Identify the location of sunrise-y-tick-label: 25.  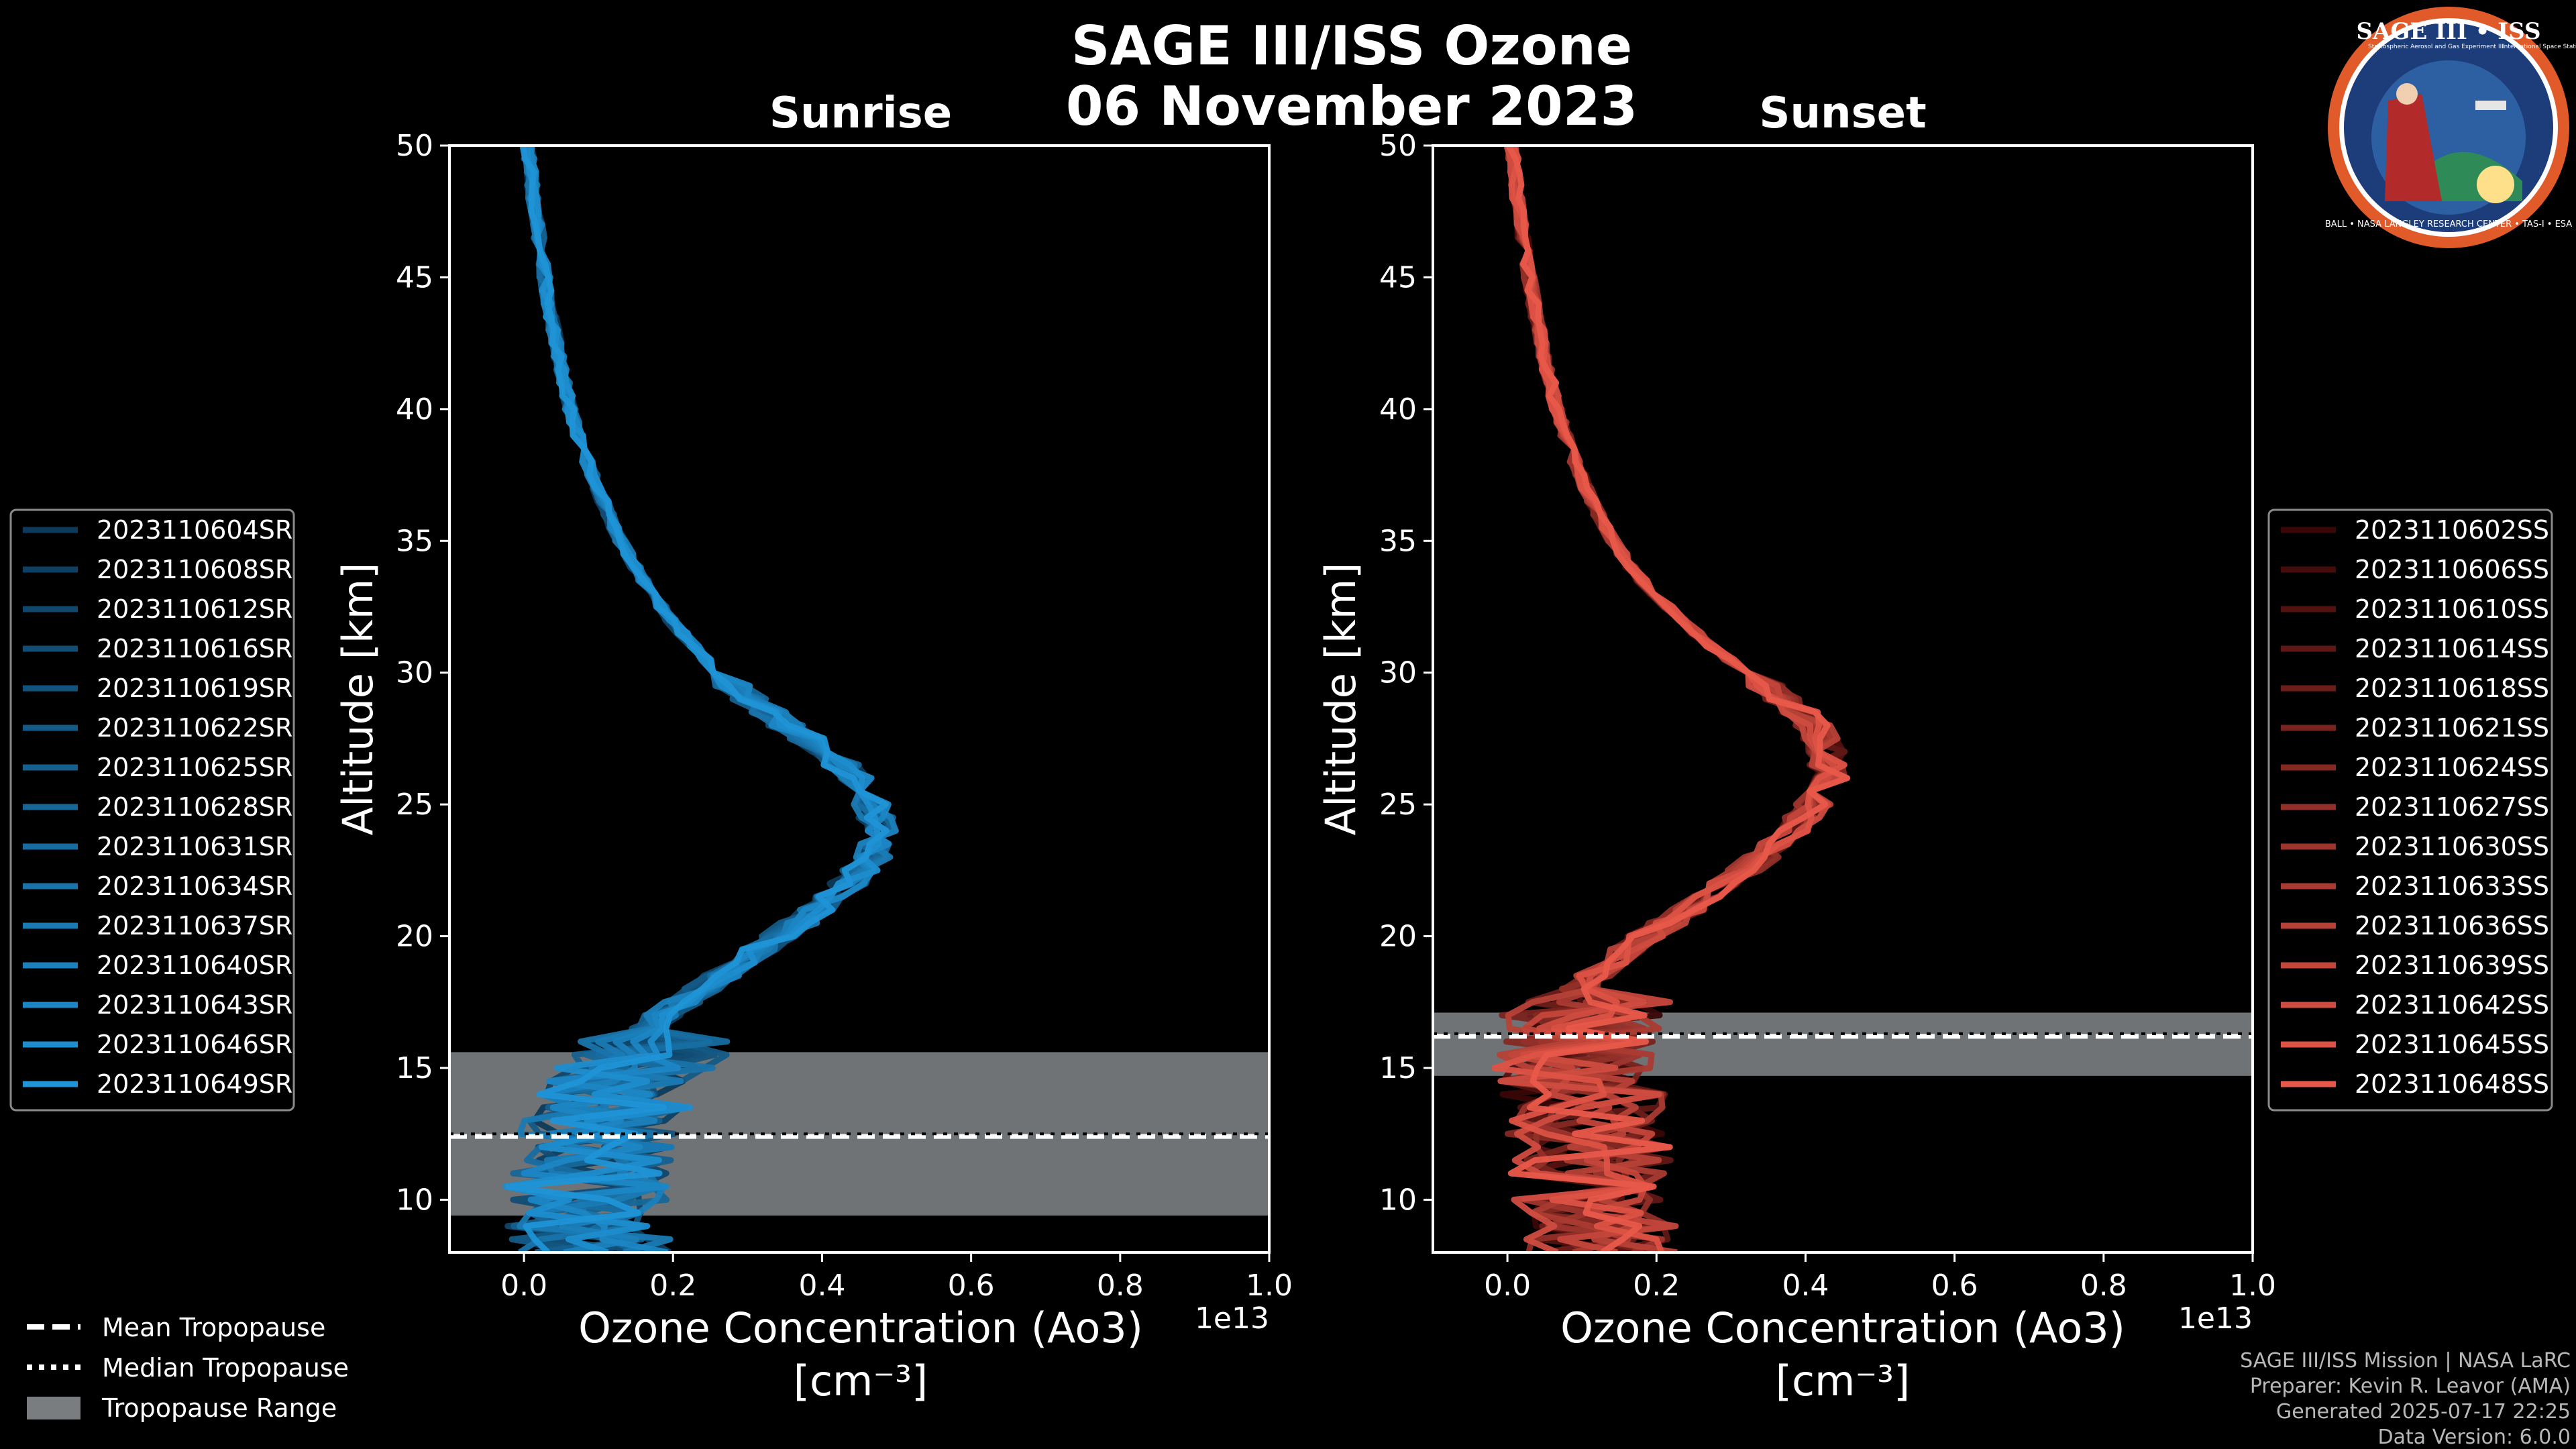
(414, 805).